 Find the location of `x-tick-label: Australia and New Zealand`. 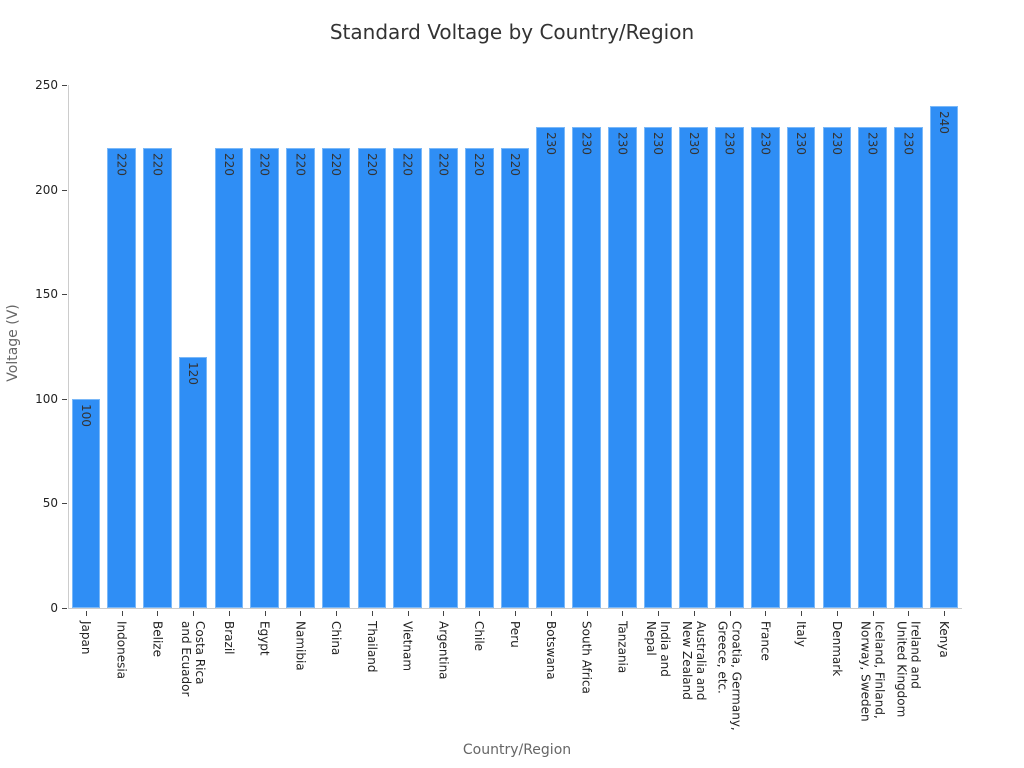

x-tick-label: Australia and New Zealand is located at coordinates (693, 661).